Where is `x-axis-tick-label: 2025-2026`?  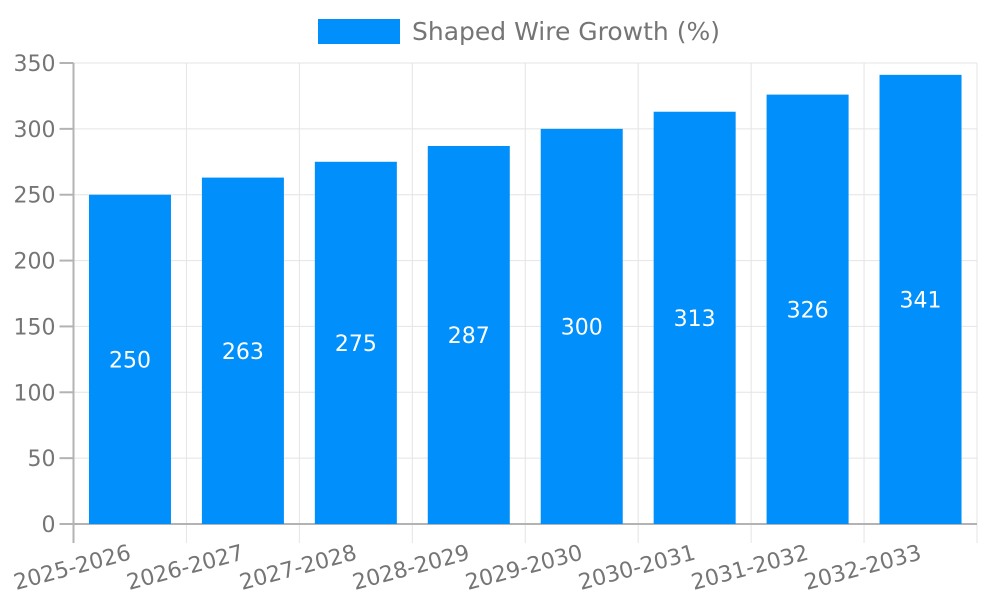 x-axis-tick-label: 2025-2026 is located at coordinates (72, 568).